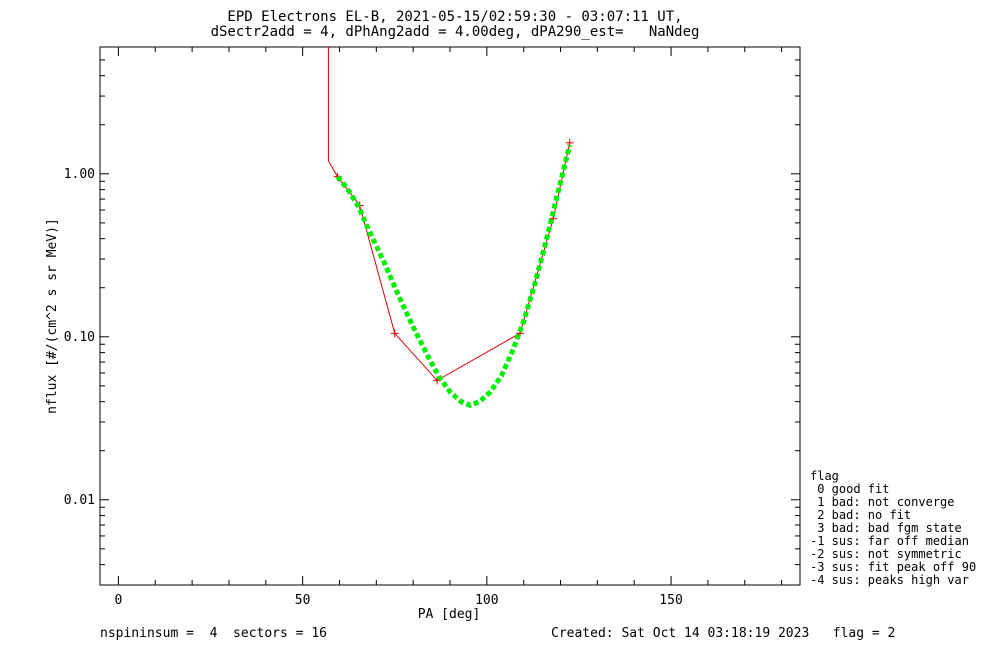  I want to click on series-layer, so click(450, 227).